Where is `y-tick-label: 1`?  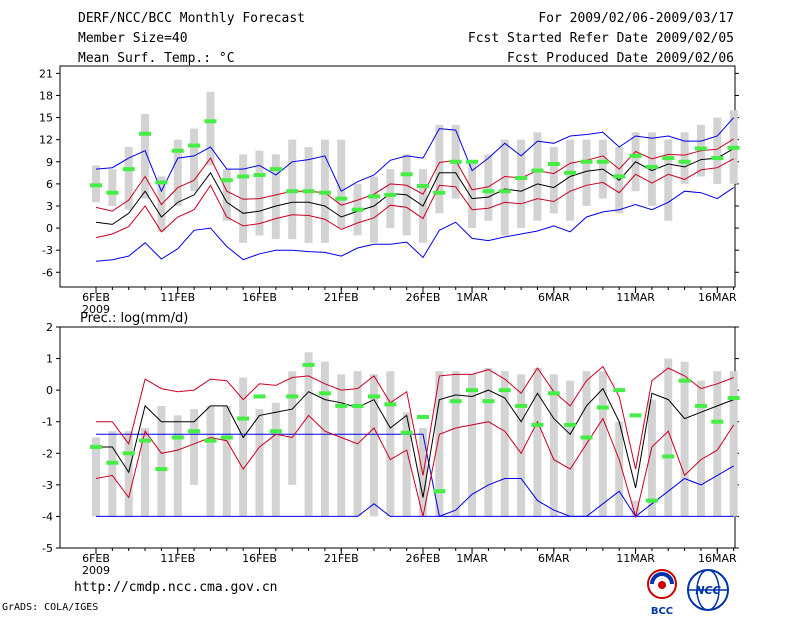
y-tick-label: 1 is located at coordinates (49, 359).